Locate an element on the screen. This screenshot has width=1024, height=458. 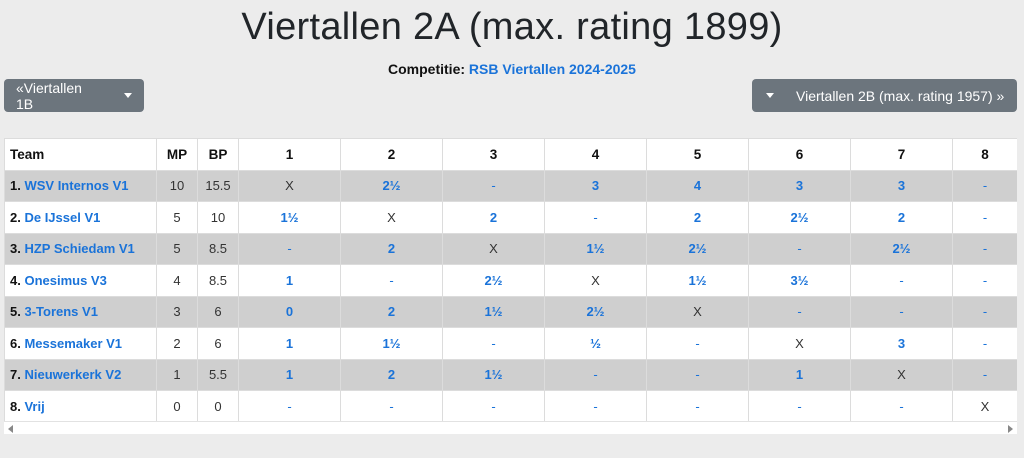
team-link: 3-Torens V1 is located at coordinates (61, 312).